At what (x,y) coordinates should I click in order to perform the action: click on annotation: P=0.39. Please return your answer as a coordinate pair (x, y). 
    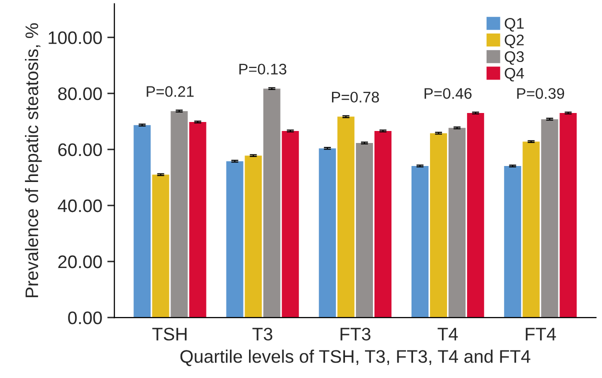
    Looking at the image, I should click on (540, 93).